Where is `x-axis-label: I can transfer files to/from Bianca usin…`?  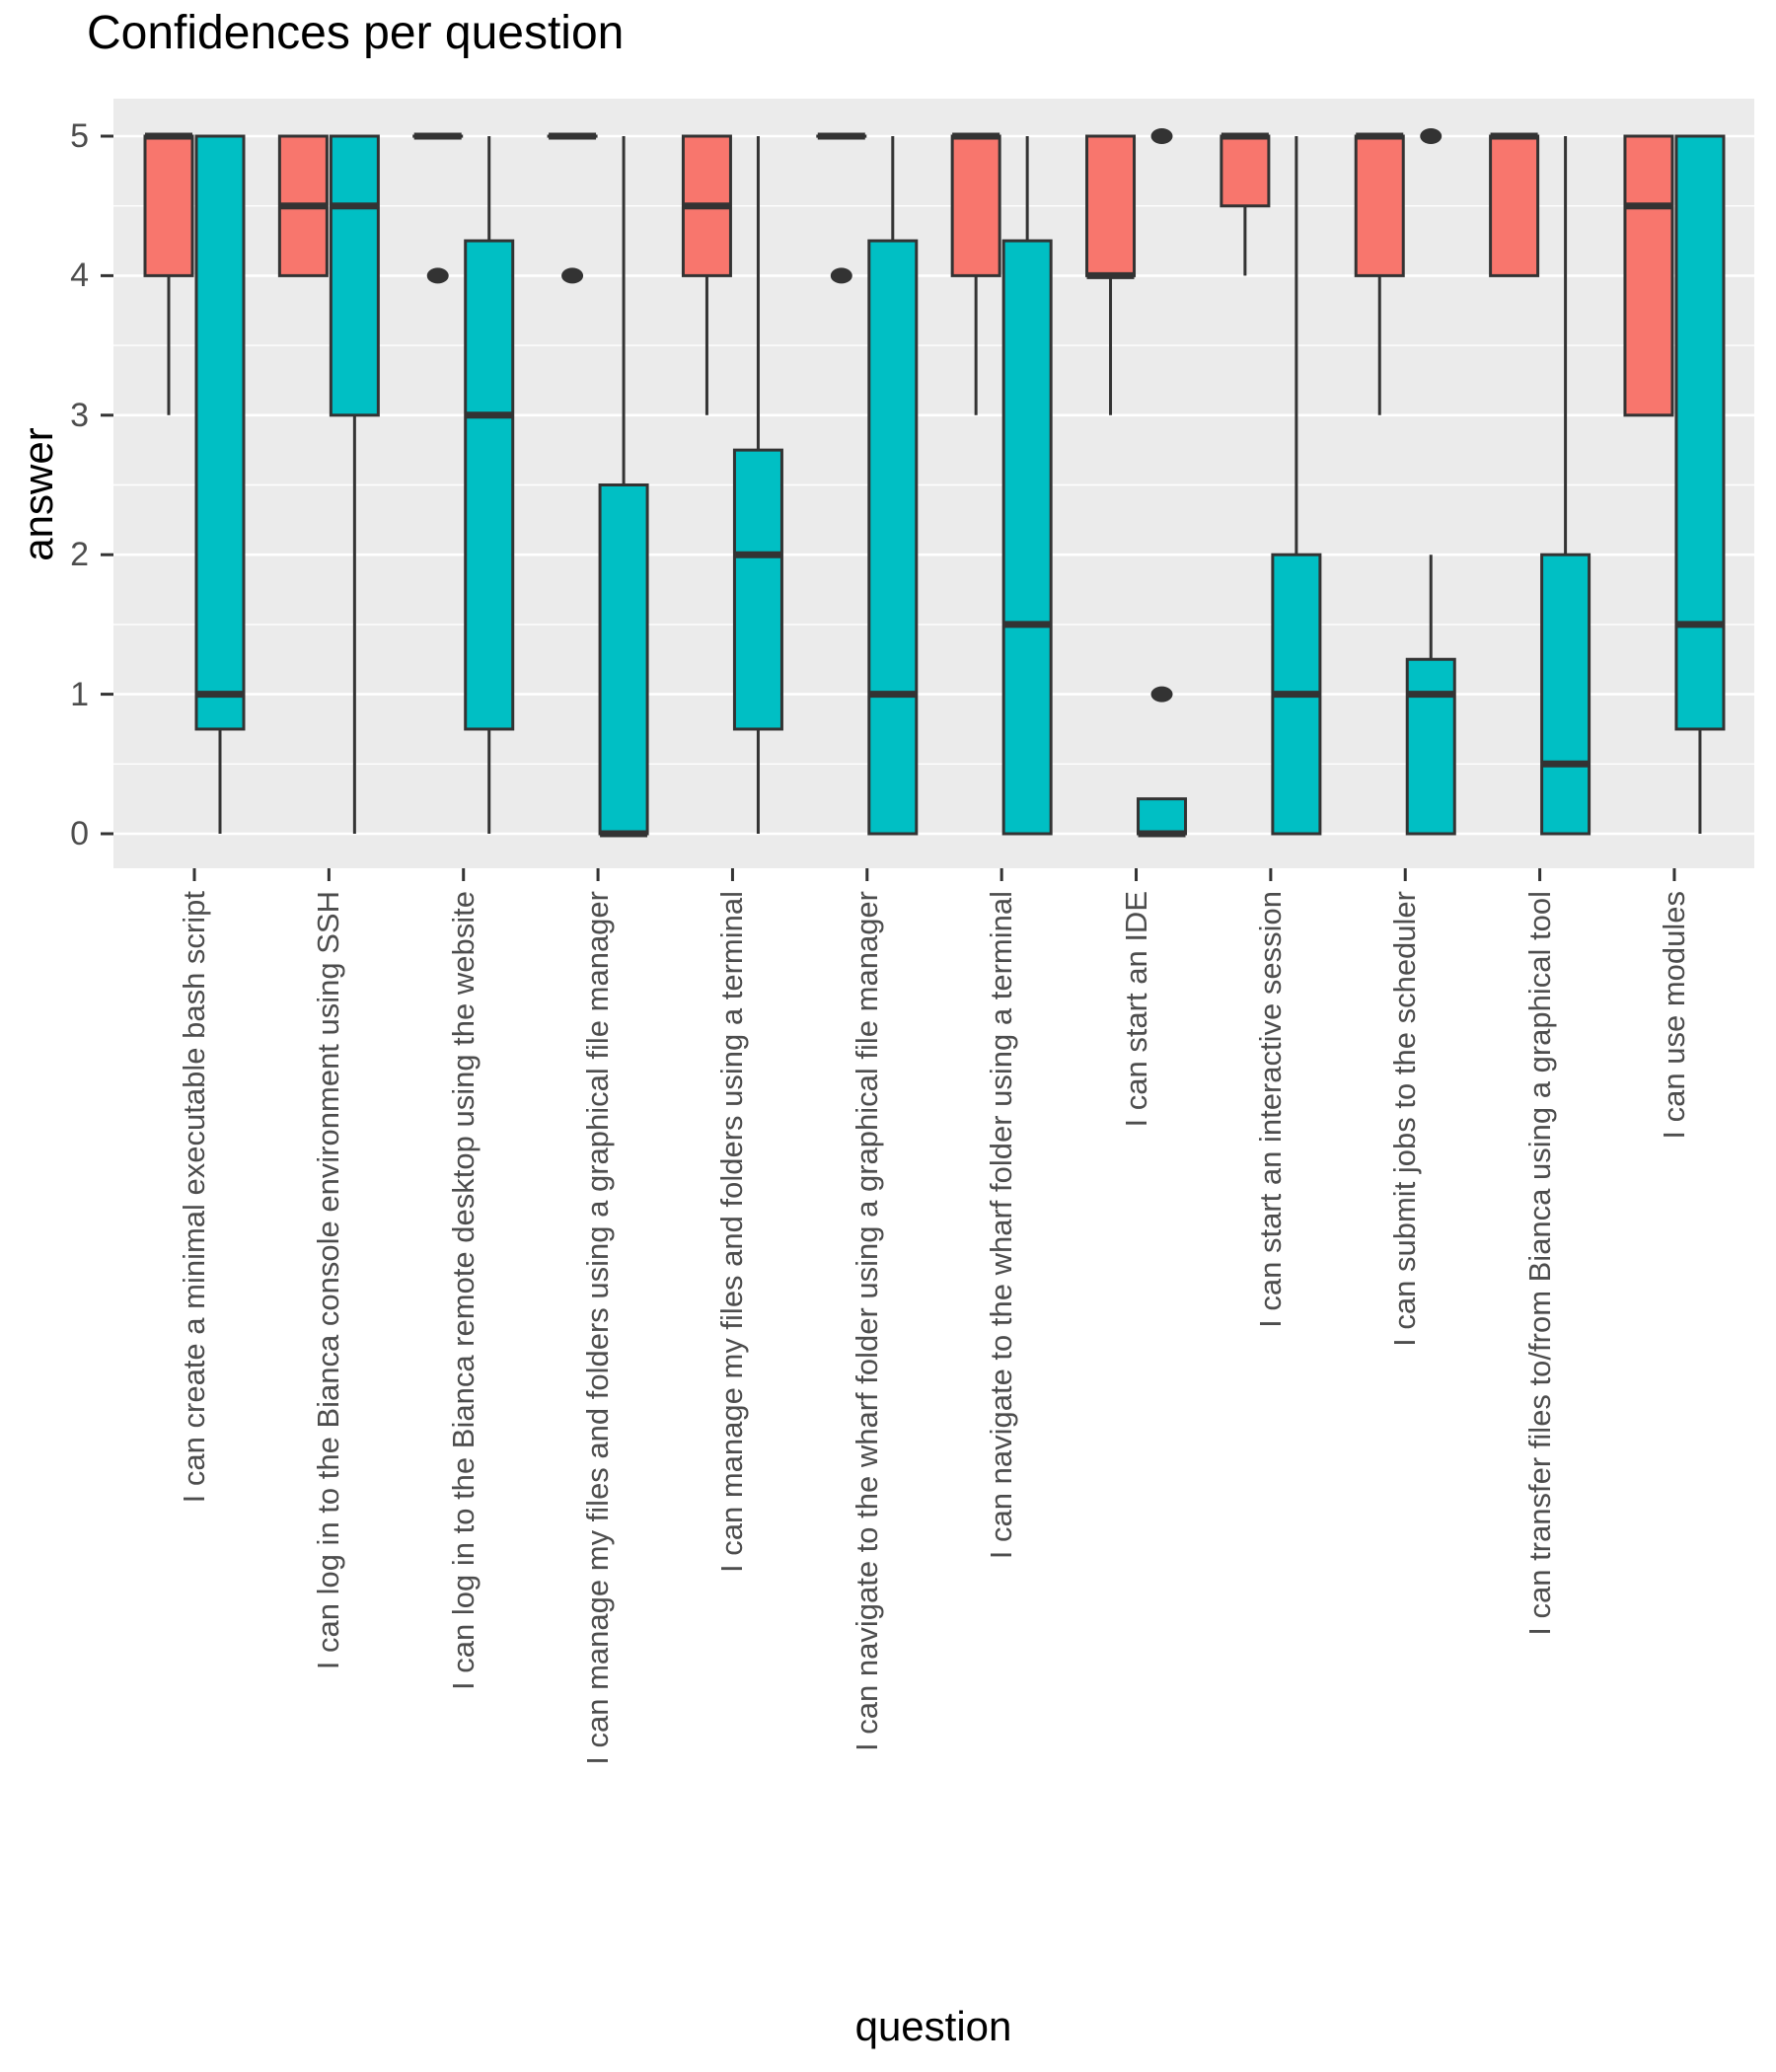
x-axis-label: I can transfer files to/from Bianca usin… is located at coordinates (1539, 1263).